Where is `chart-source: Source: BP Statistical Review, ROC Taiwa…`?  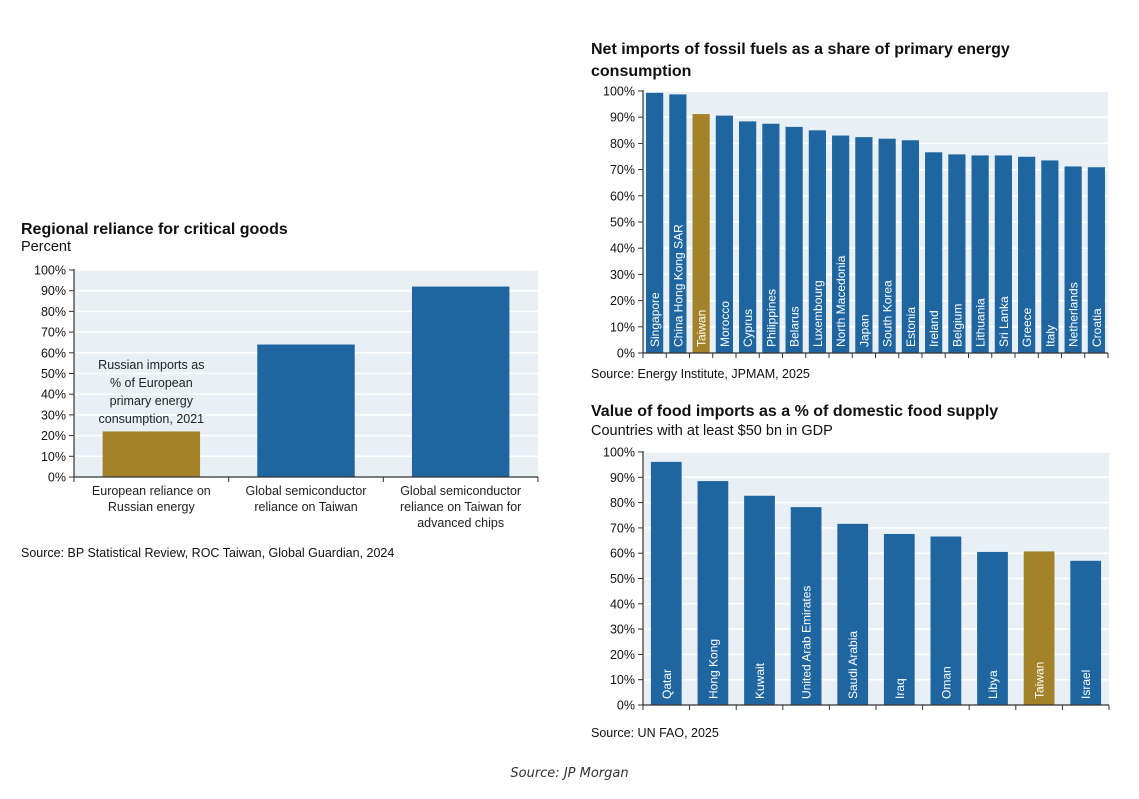
chart-source: Source: BP Statistical Review, ROC Taiwa… is located at coordinates (207, 553).